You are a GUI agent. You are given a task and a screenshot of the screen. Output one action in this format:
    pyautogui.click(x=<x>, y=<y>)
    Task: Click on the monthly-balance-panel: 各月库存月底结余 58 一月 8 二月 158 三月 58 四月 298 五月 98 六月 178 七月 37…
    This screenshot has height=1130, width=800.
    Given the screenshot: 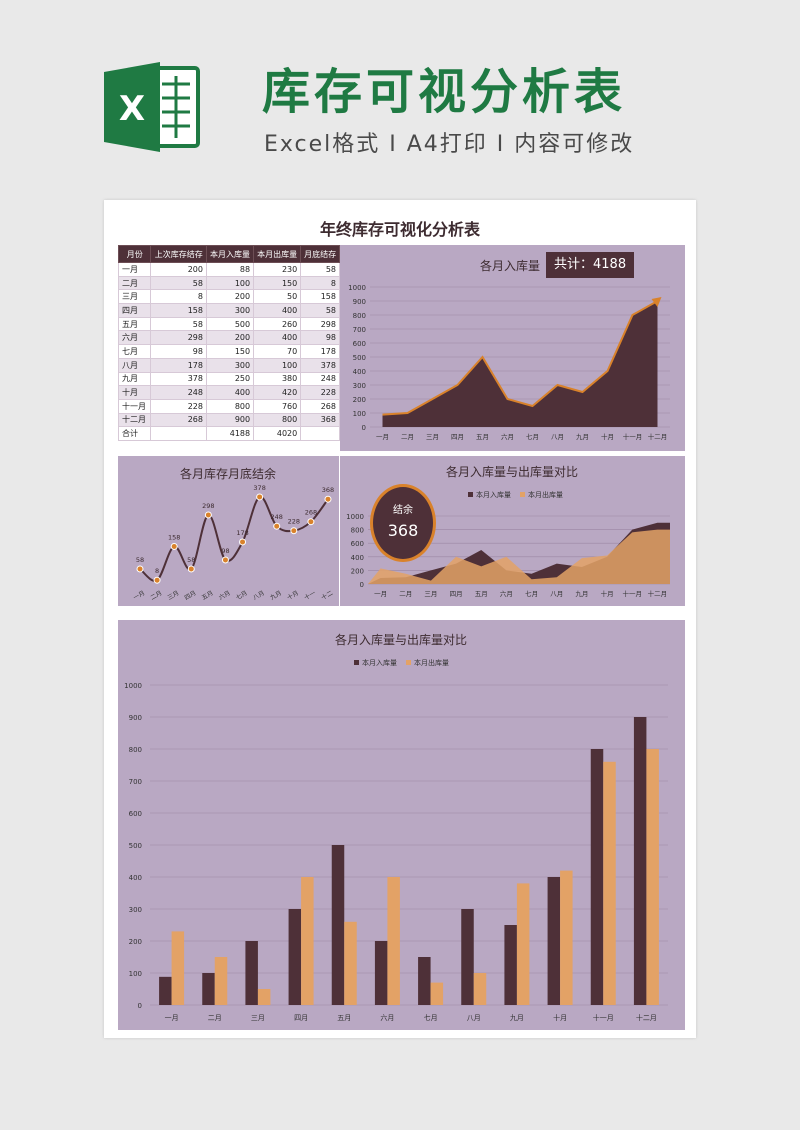 What is the action you would take?
    pyautogui.click(x=228, y=531)
    